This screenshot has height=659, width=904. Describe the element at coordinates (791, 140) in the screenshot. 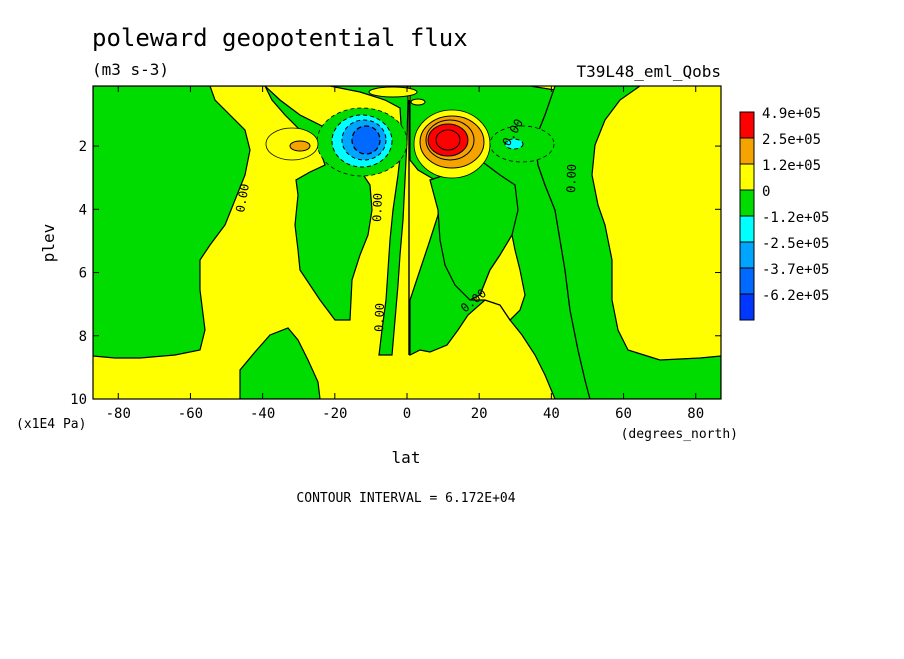

I see `colorbar-label: 2.5e+05` at that location.